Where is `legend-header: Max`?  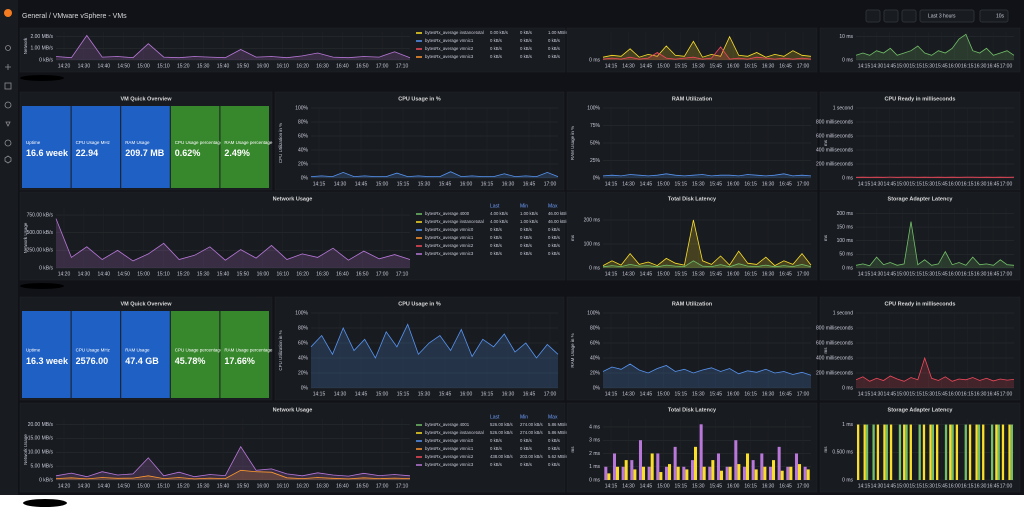
legend-header: Max is located at coordinates (553, 417).